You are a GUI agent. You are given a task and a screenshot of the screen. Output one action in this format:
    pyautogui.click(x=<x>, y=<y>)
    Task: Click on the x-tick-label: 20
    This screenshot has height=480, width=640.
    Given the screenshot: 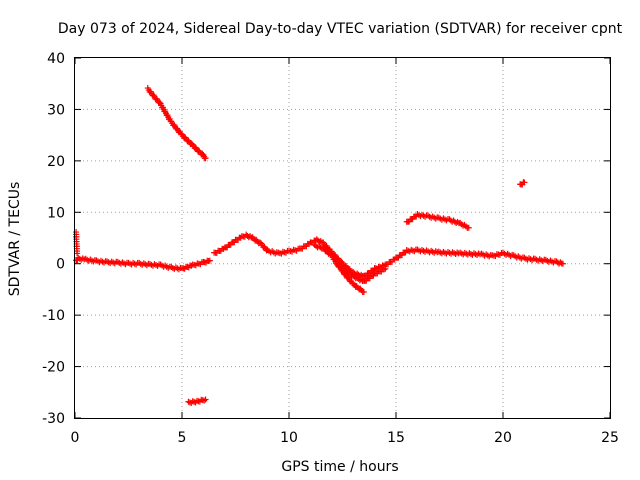 What is the action you would take?
    pyautogui.click(x=503, y=438)
    